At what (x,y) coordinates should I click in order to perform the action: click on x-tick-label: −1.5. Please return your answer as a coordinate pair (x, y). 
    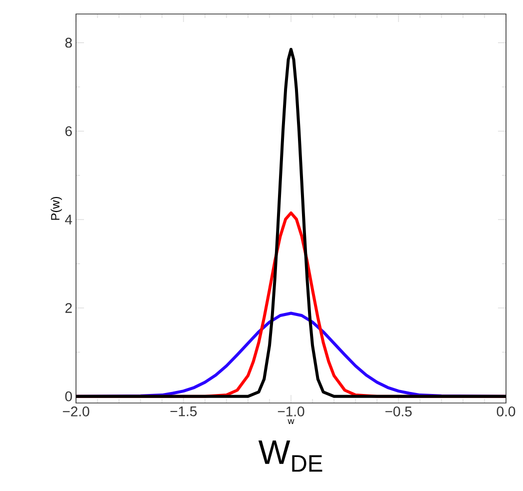
    Looking at the image, I should click on (183, 411).